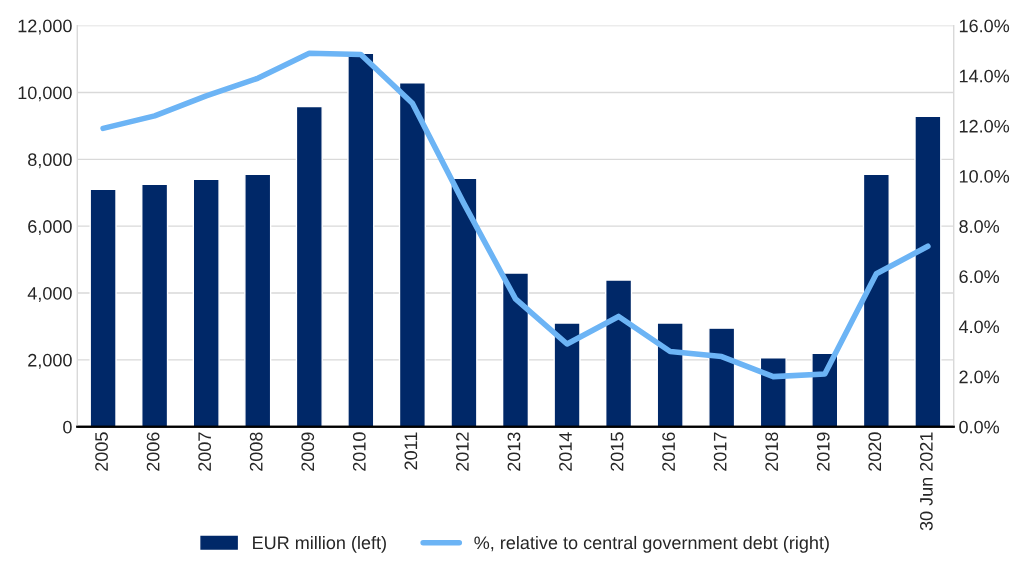 This screenshot has width=1031, height=569. What do you see at coordinates (565, 451) in the screenshot?
I see `x-tick-label: 2014` at bounding box center [565, 451].